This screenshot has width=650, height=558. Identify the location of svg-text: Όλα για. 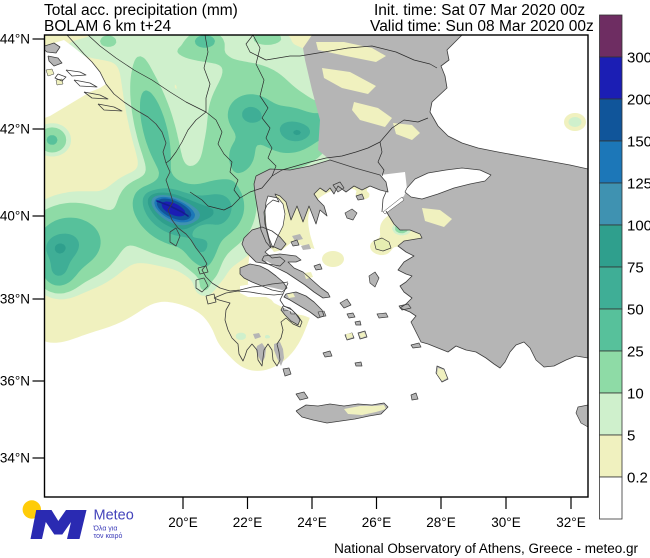
(105, 529).